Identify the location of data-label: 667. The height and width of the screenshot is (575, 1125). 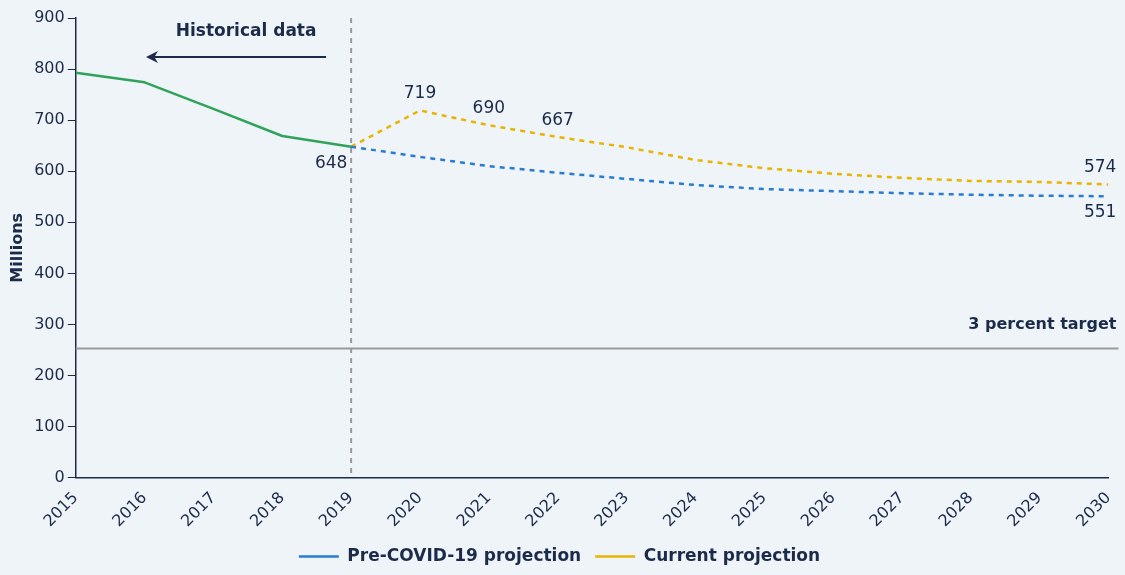
(557, 118).